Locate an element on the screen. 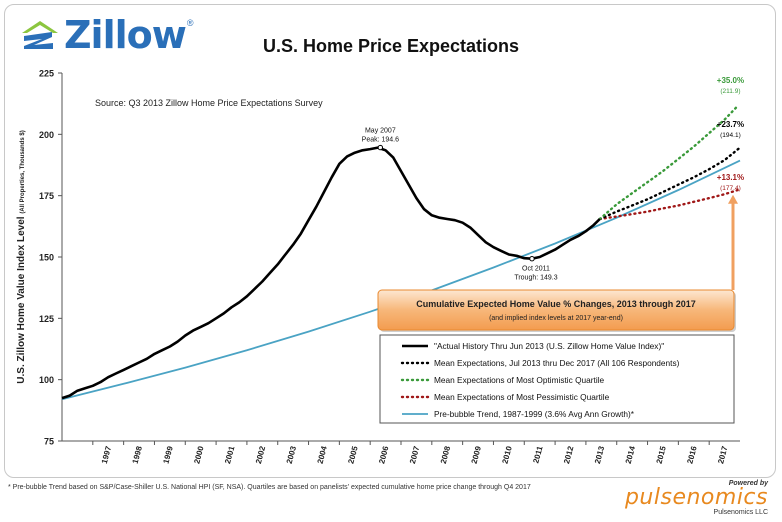  x-tick-label: 2002 is located at coordinates (260, 455).